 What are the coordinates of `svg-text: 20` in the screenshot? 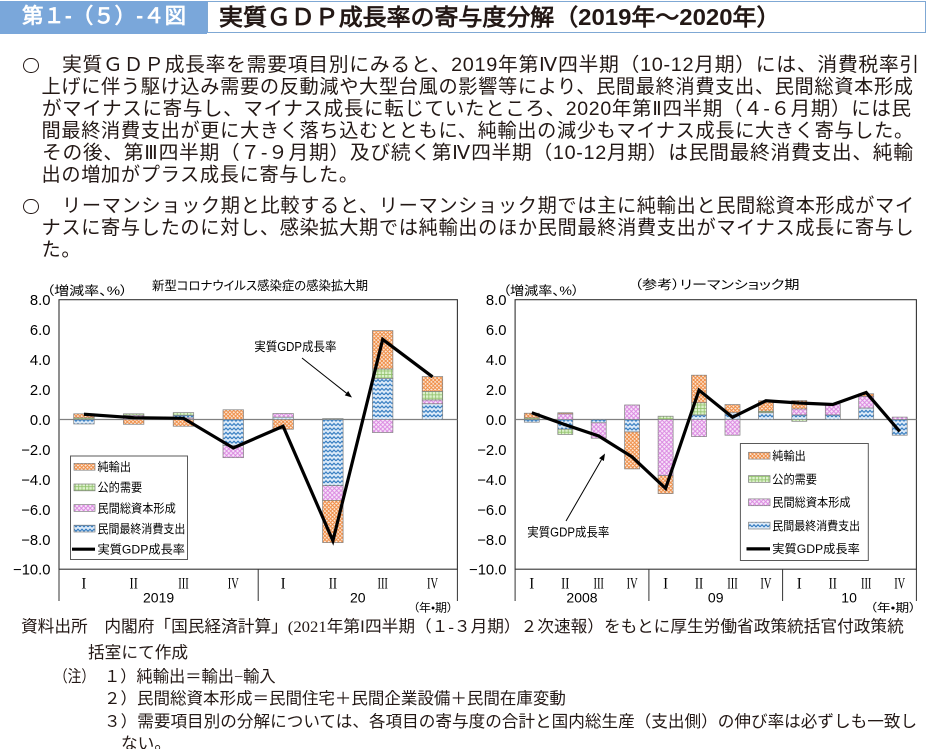 It's located at (358, 598).